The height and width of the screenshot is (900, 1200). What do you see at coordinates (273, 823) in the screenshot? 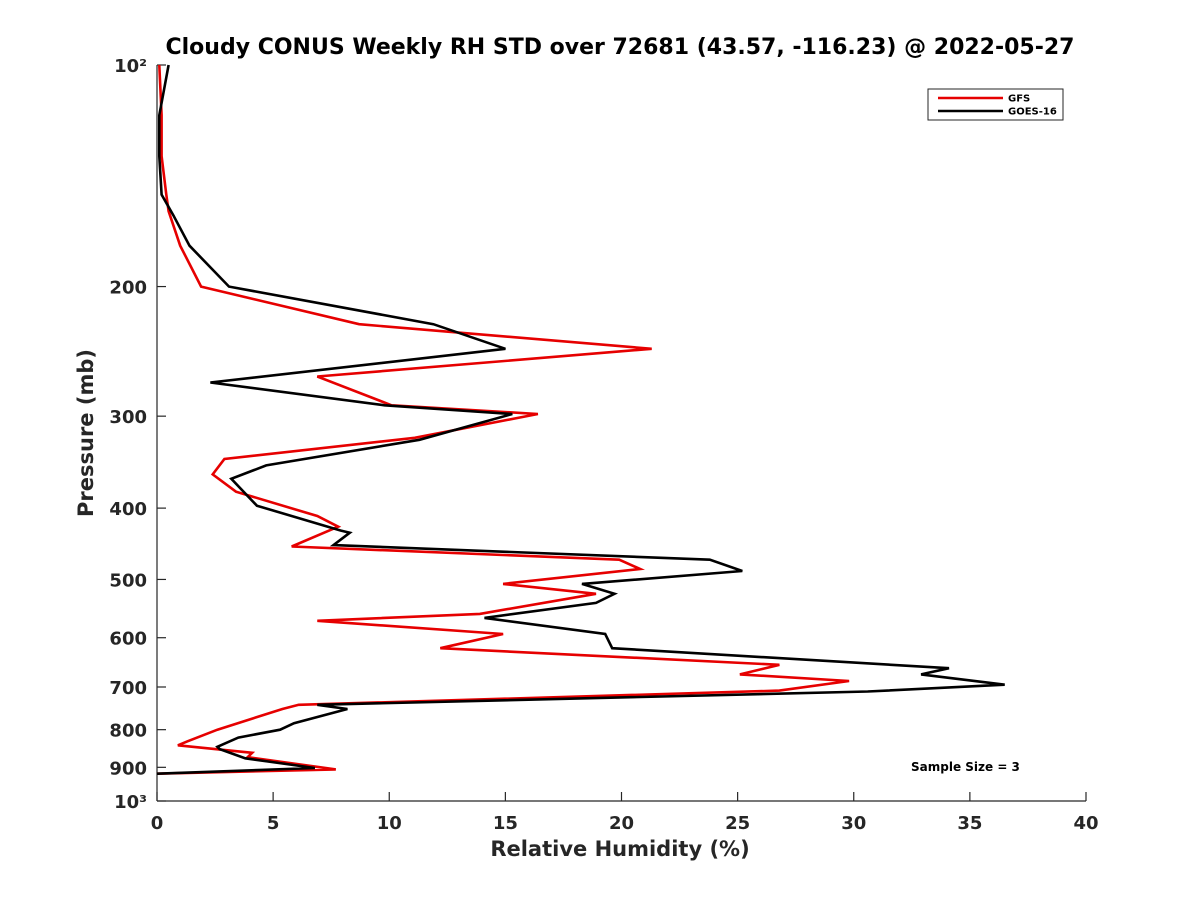
I see `x-tick-label: 5` at bounding box center [273, 823].